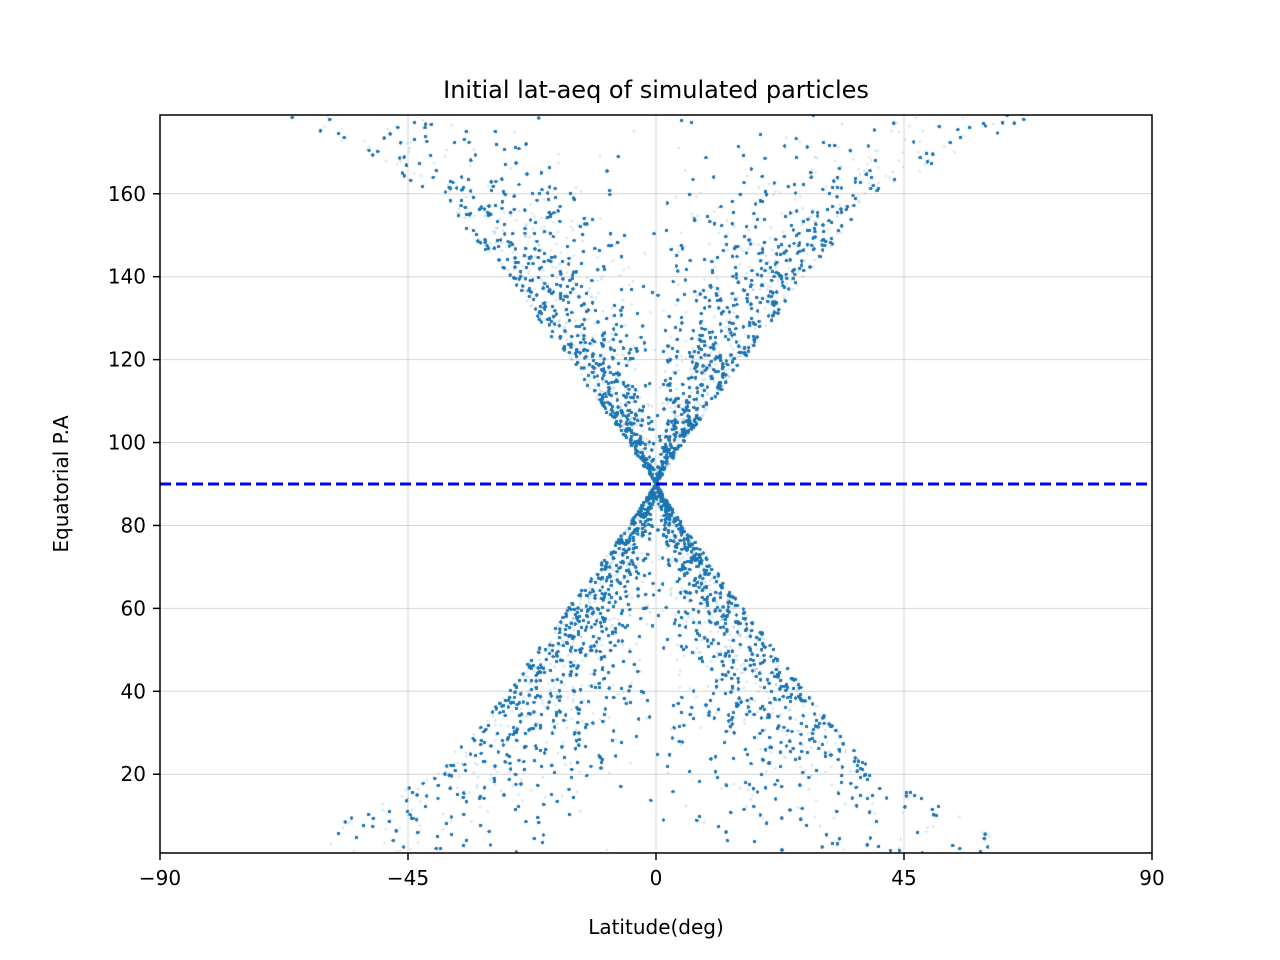 The image size is (1280, 960). What do you see at coordinates (133, 525) in the screenshot?
I see `y-tick-label: 80` at bounding box center [133, 525].